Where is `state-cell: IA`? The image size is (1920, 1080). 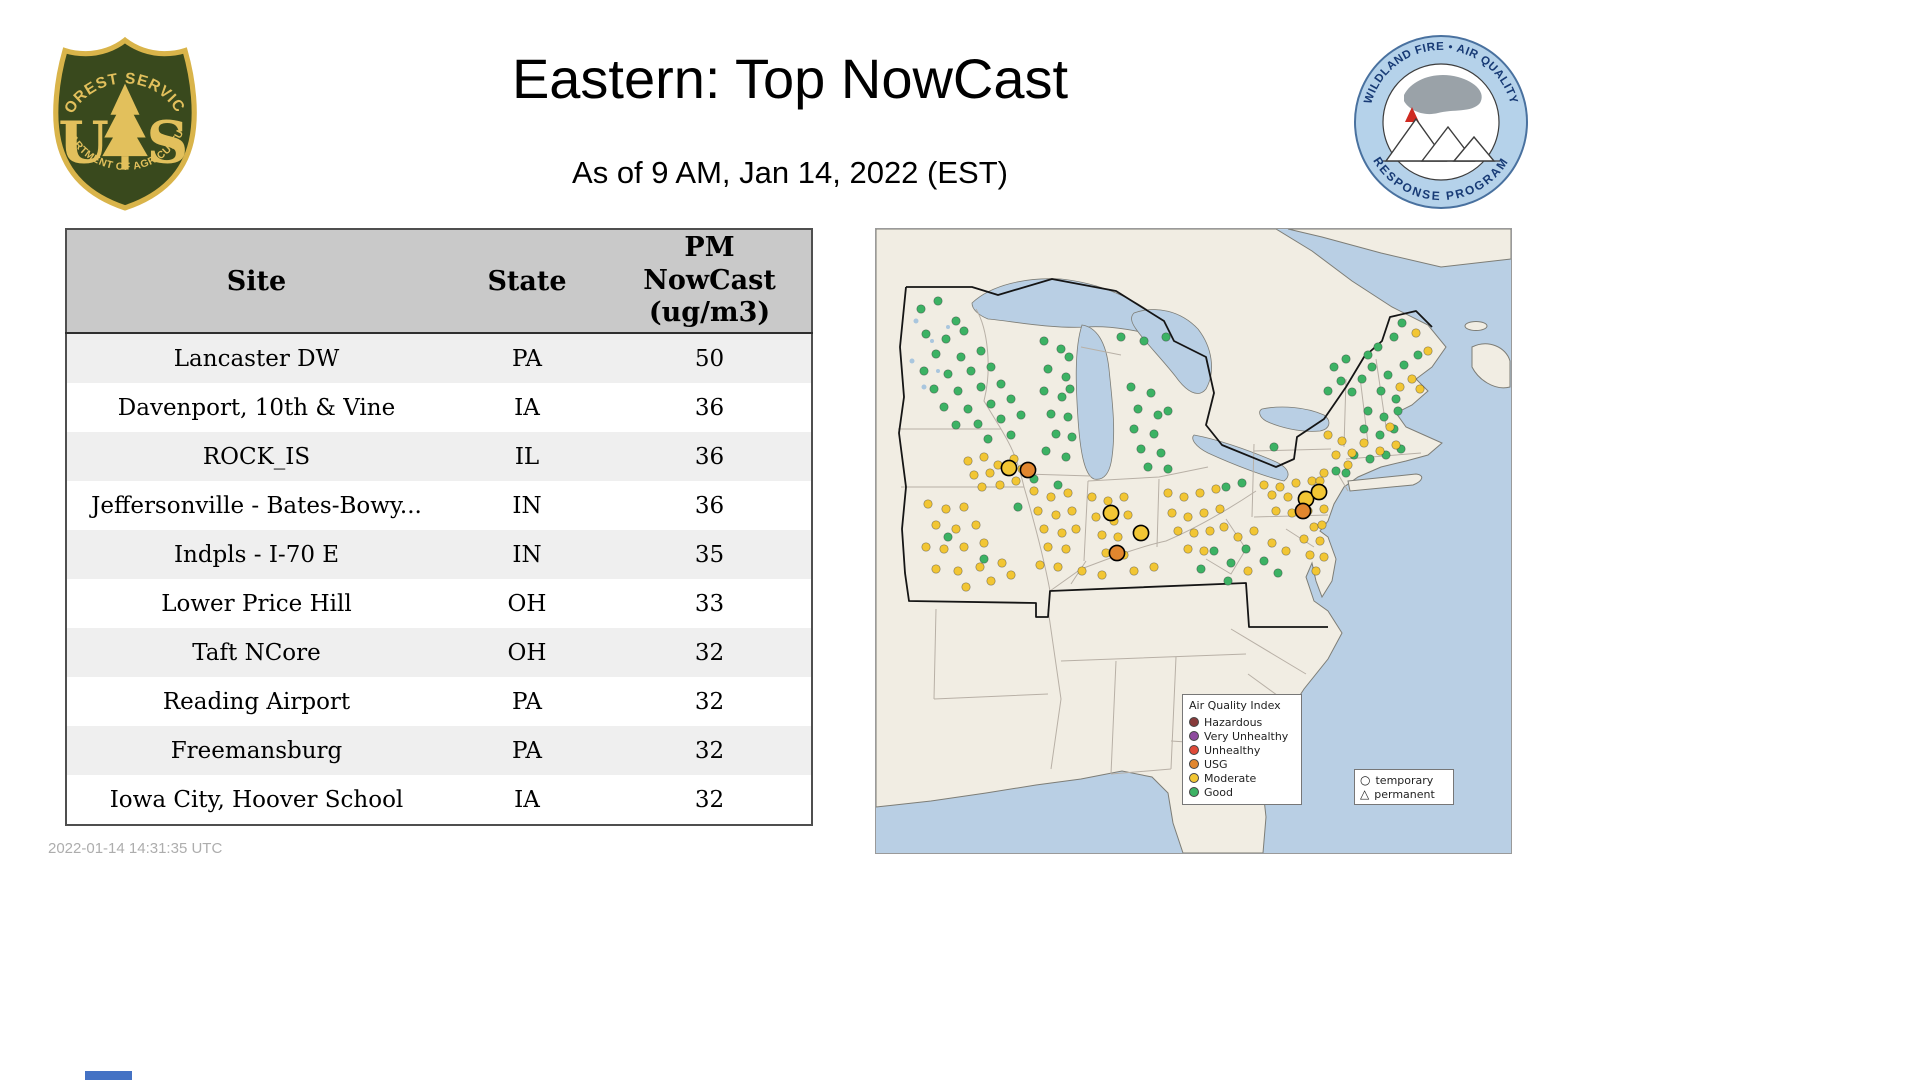
state-cell: IA is located at coordinates (527, 799).